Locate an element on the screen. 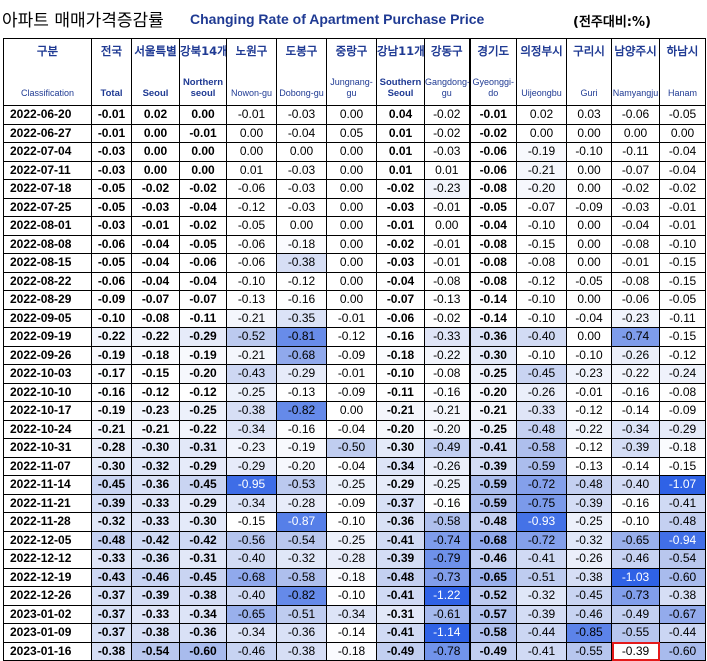  value-cell: 0.01 is located at coordinates (447, 170).